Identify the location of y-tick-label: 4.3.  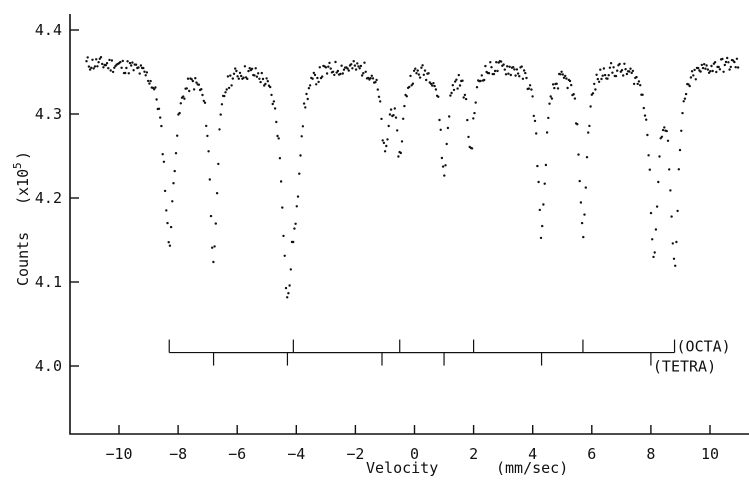
(48, 114).